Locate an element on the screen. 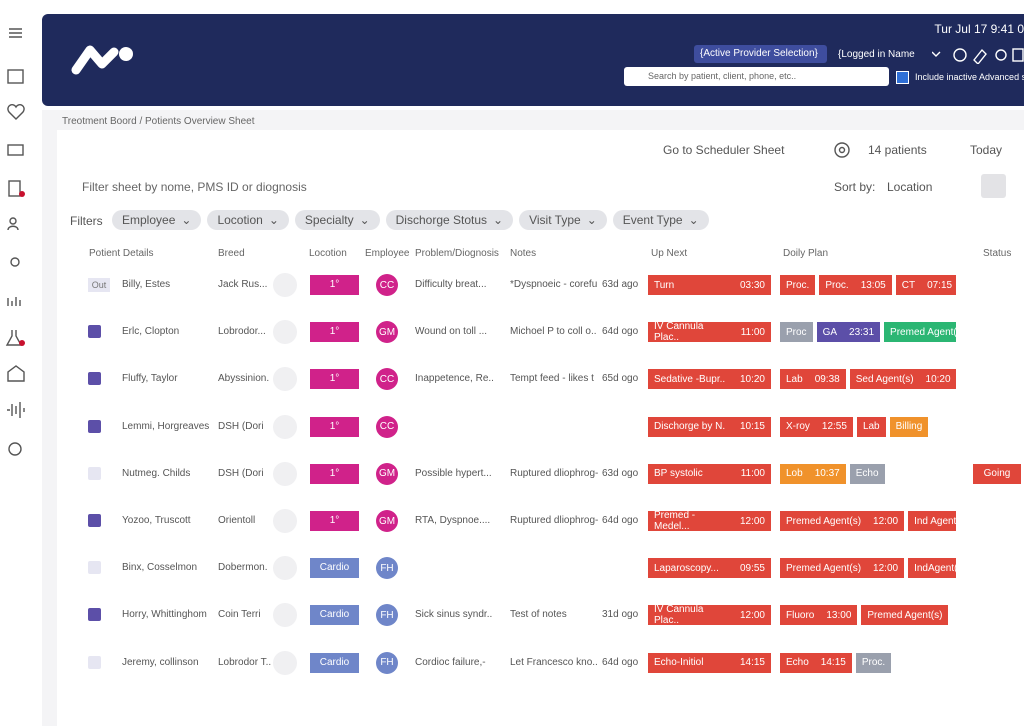 This screenshot has height=726, width=1024. location: 1° is located at coordinates (334, 521).